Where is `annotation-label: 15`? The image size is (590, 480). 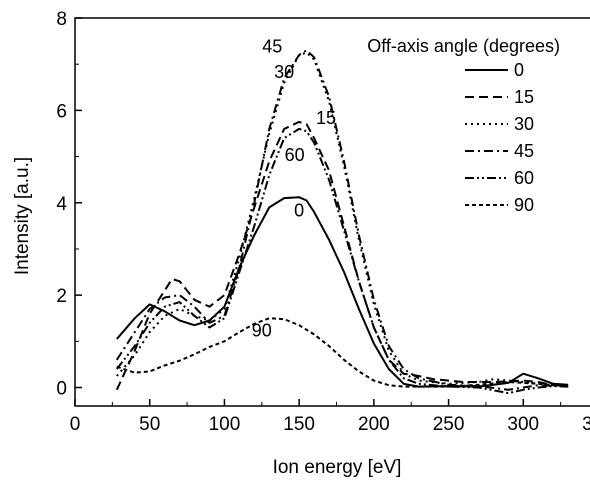 annotation-label: 15 is located at coordinates (326, 118).